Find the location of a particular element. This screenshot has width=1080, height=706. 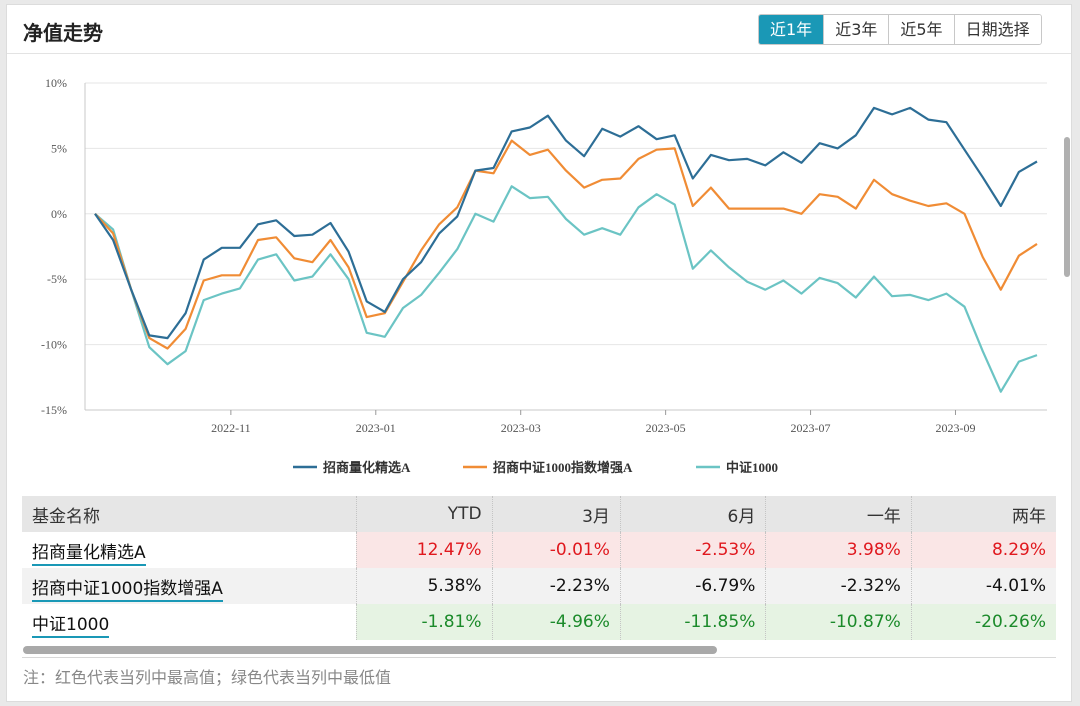

y-tick-label: -10% is located at coordinates (54, 345).